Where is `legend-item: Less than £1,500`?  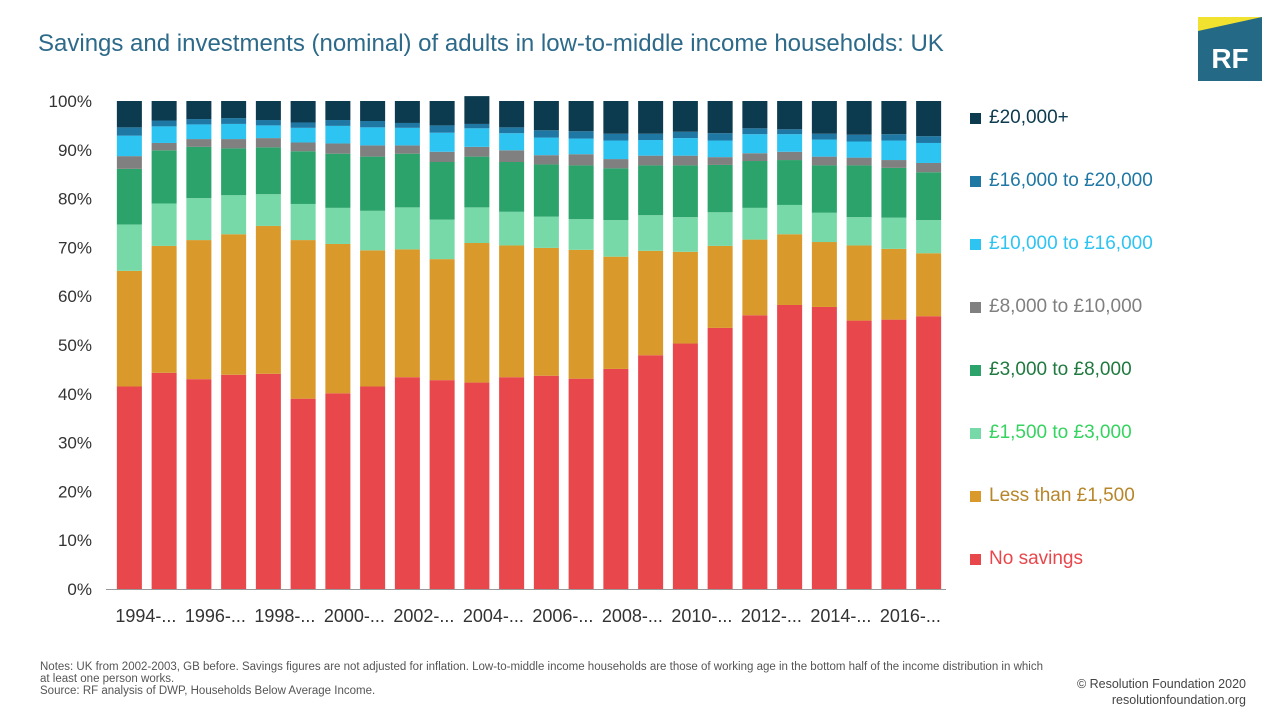
legend-item: Less than £1,500 is located at coordinates (1052, 496).